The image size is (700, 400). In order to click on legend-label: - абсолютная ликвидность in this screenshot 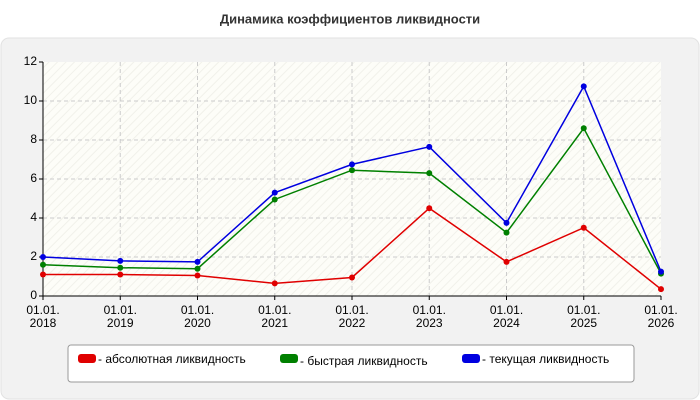, I will do `click(172, 359)`.